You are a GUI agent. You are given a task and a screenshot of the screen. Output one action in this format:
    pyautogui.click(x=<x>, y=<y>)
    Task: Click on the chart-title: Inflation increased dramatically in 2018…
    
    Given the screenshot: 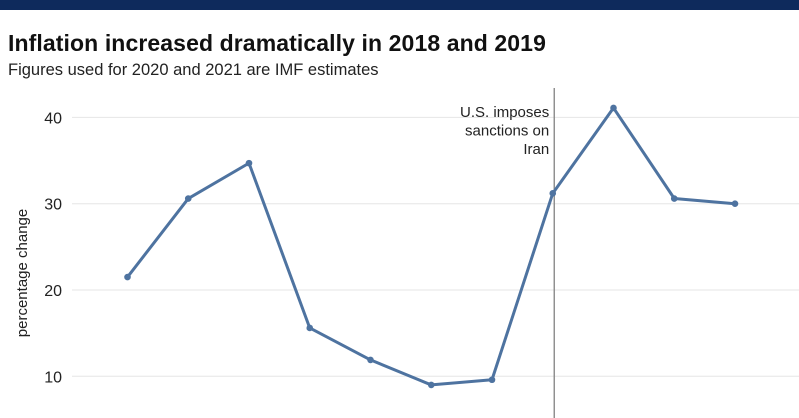 What is the action you would take?
    pyautogui.click(x=277, y=43)
    